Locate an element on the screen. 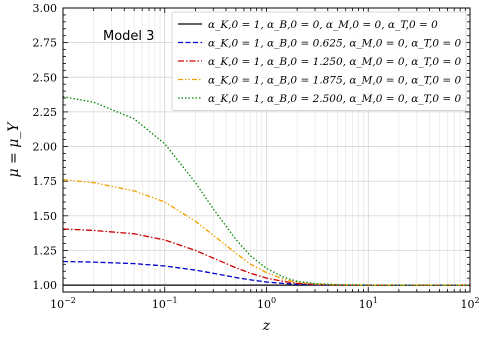 The height and width of the screenshot is (338, 479). x-tick-label: 10⁻² is located at coordinates (63, 303).